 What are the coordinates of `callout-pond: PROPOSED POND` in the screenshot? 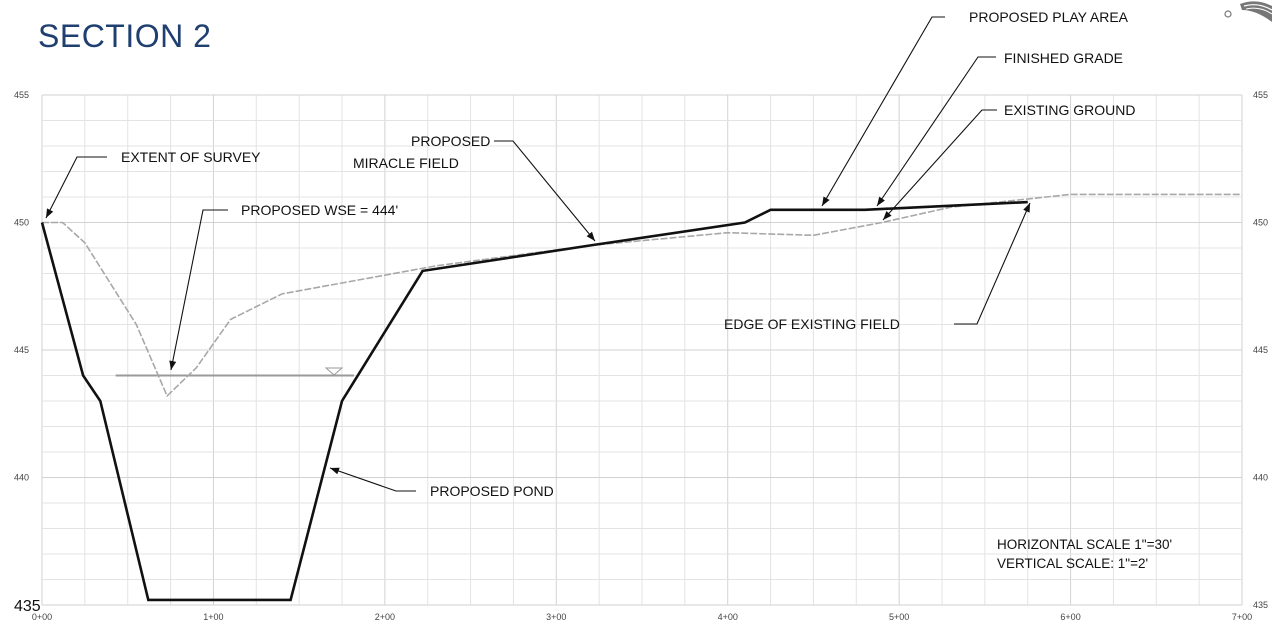 It's located at (492, 491).